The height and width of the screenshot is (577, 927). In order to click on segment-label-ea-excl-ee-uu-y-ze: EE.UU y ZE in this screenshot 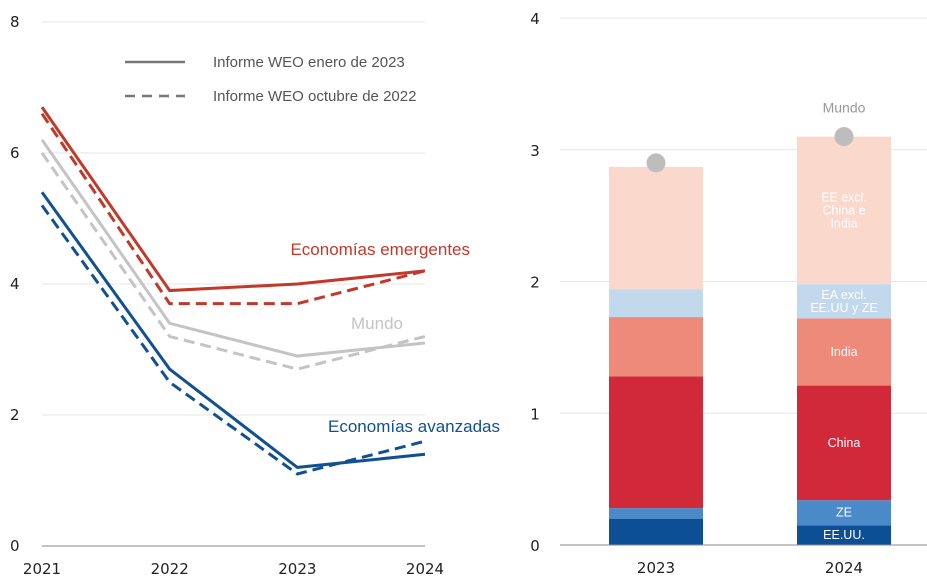, I will do `click(843, 308)`.